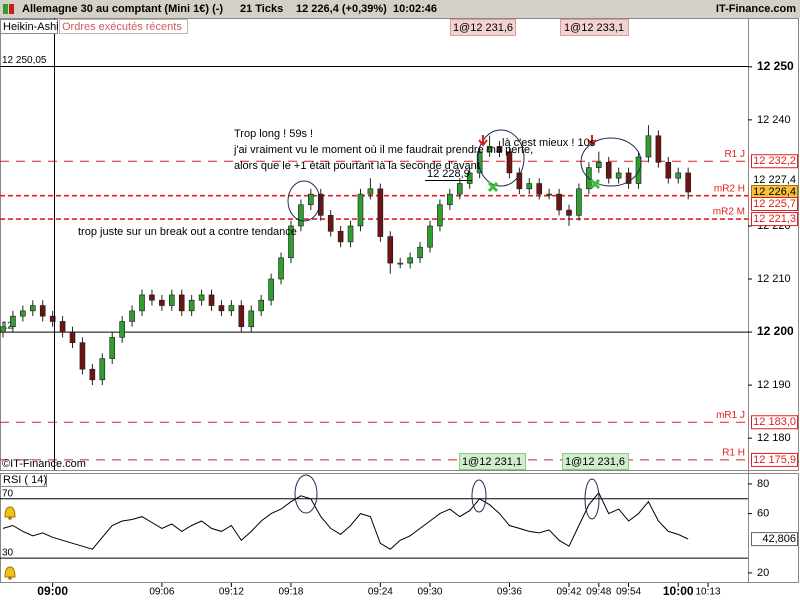 The width and height of the screenshot is (800, 600). Describe the element at coordinates (509, 592) in the screenshot. I see `x-tick-label: 09:36` at that location.